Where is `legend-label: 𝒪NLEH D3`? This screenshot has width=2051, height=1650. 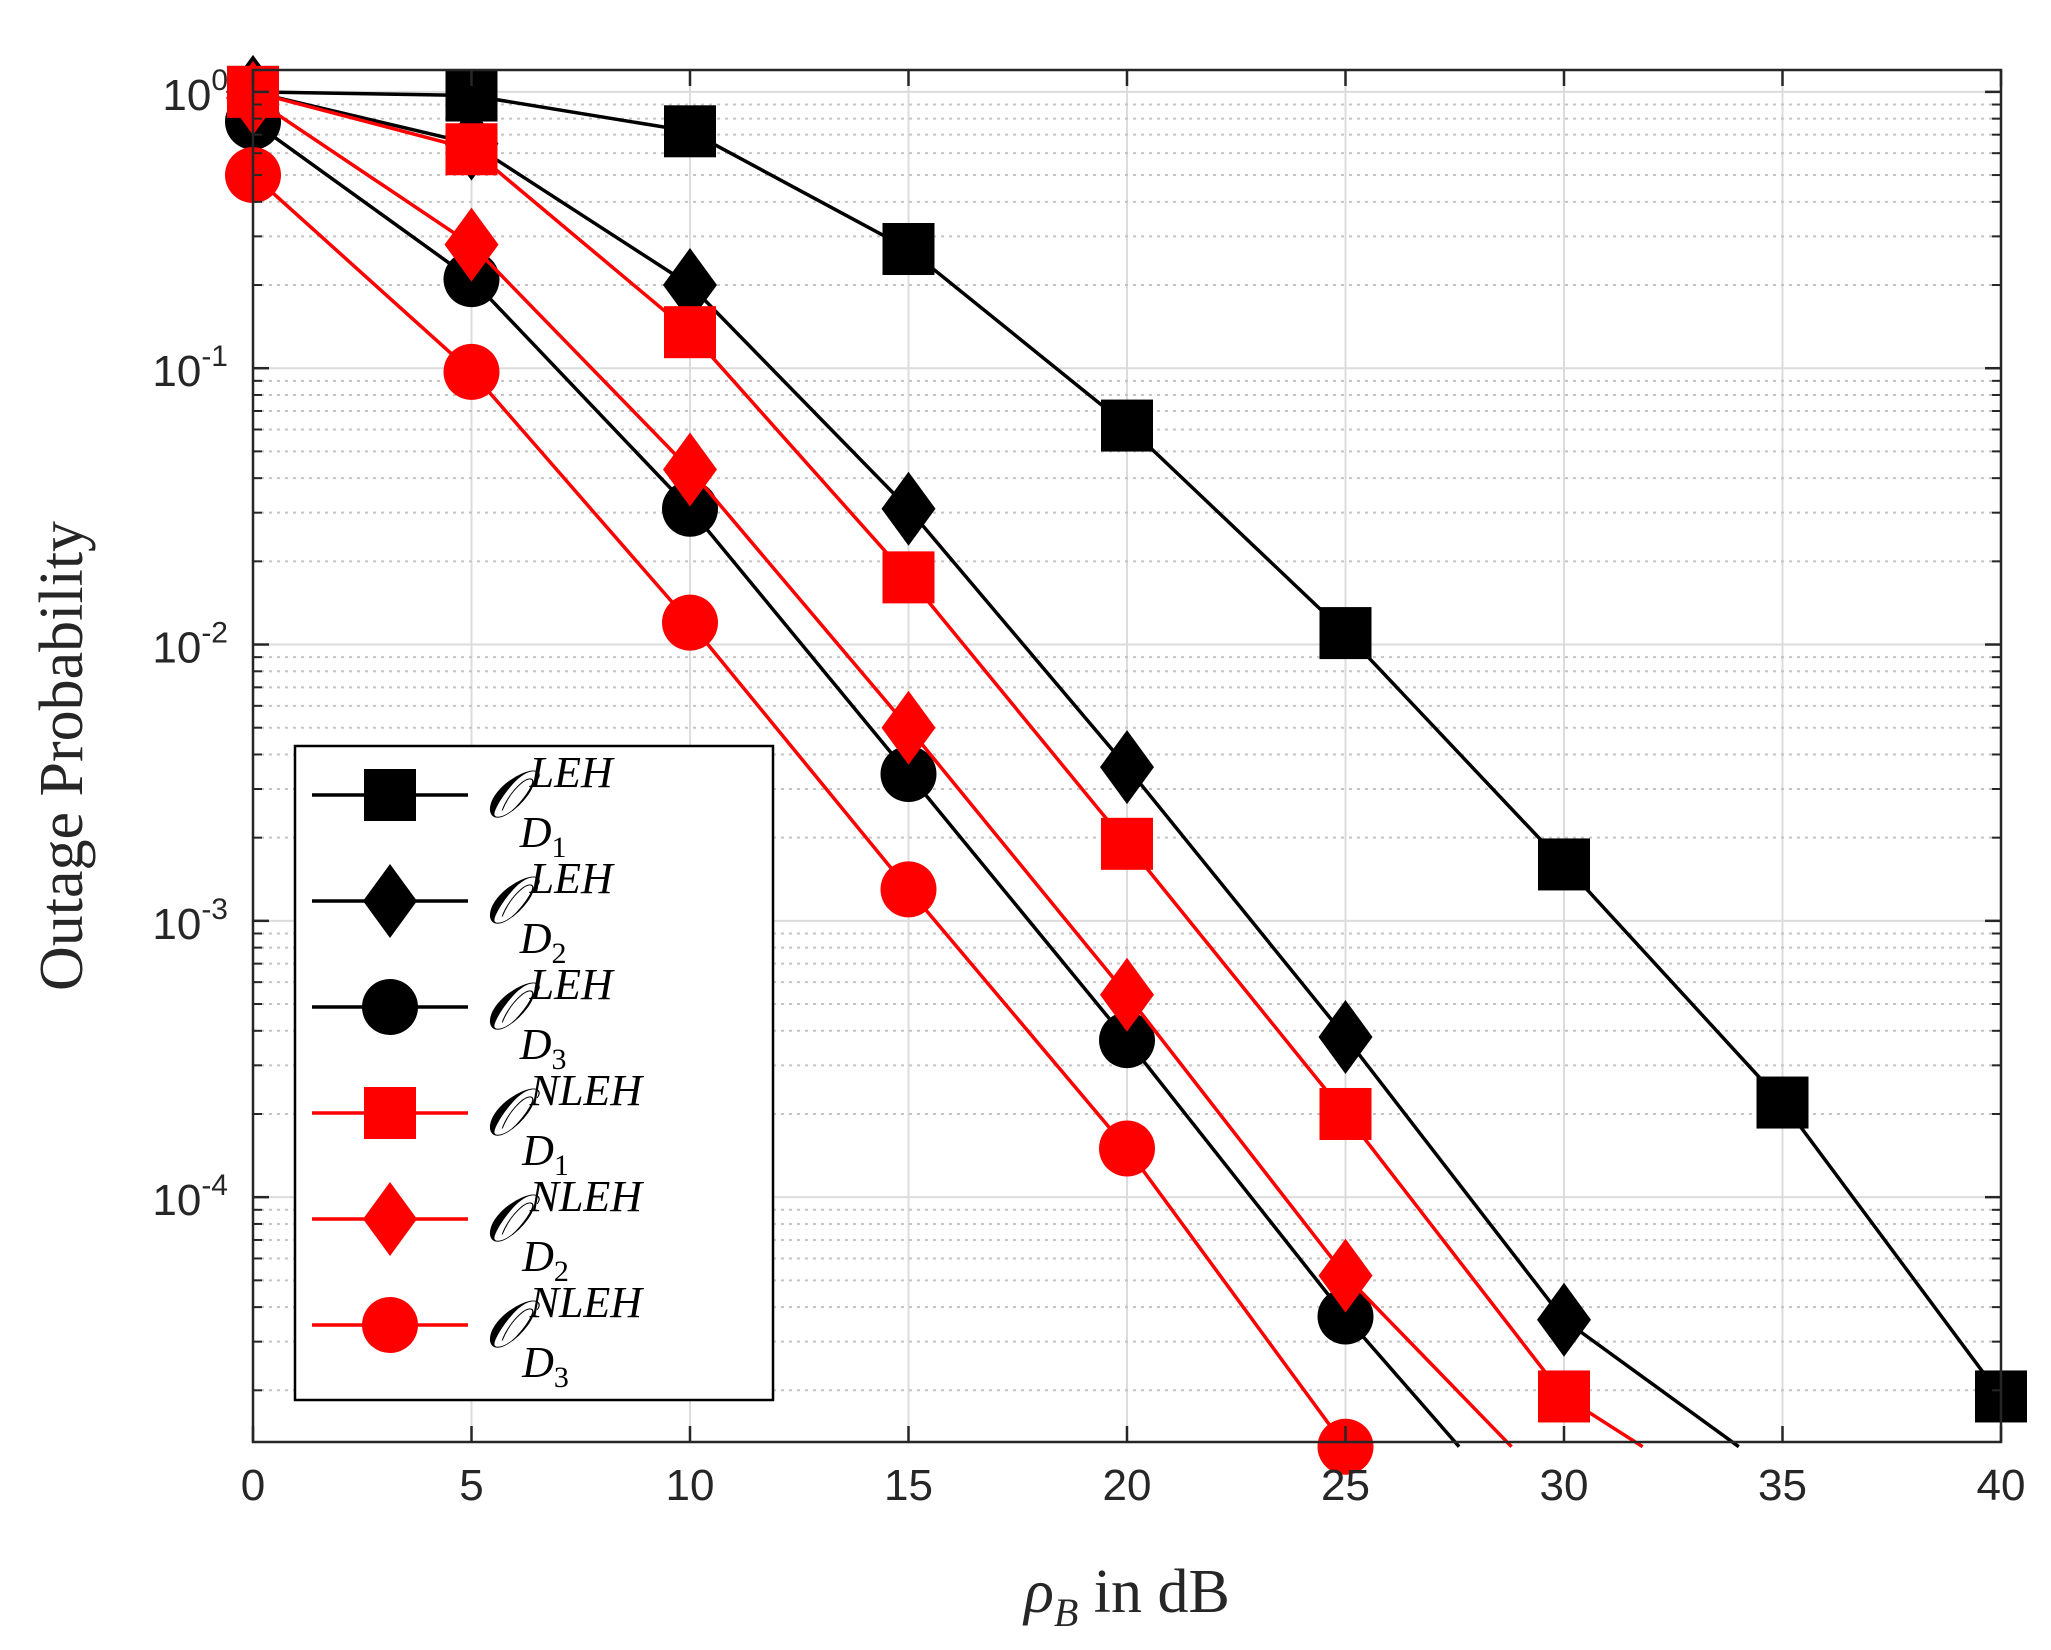 legend-label: 𝒪NLEH D3 is located at coordinates (564, 1336).